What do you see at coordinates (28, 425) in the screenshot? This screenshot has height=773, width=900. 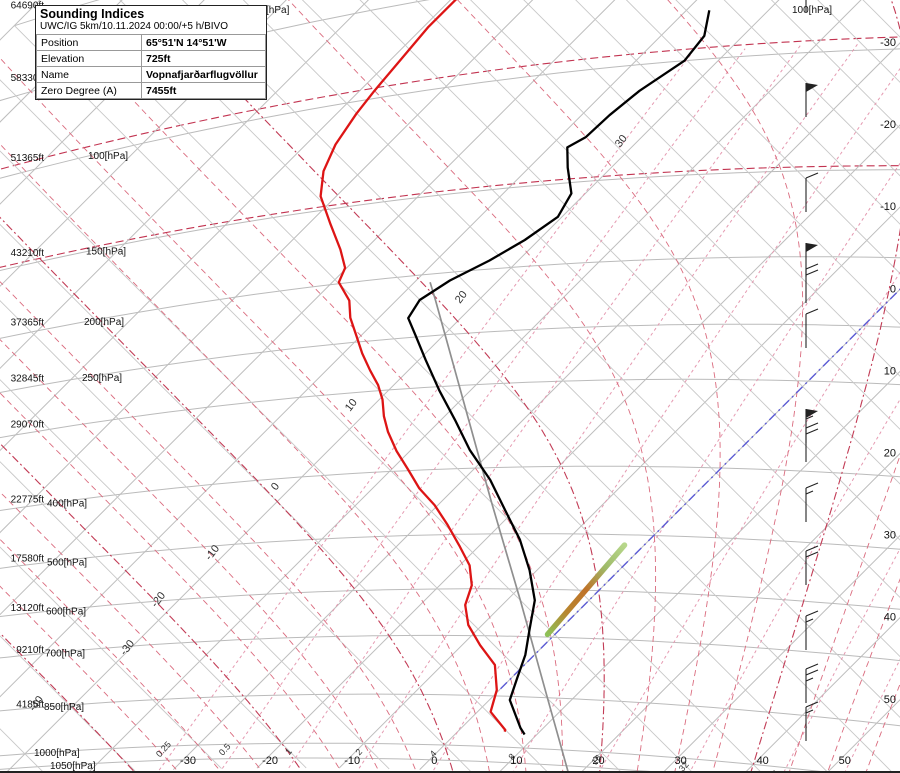 I see `altitude-label: 29070ft` at bounding box center [28, 425].